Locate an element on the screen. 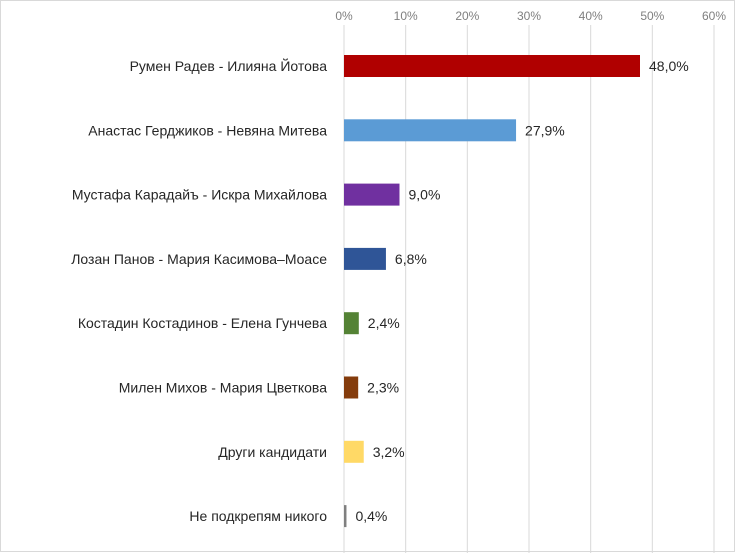 The image size is (735, 553). x-tick-label: 20% is located at coordinates (467, 16).